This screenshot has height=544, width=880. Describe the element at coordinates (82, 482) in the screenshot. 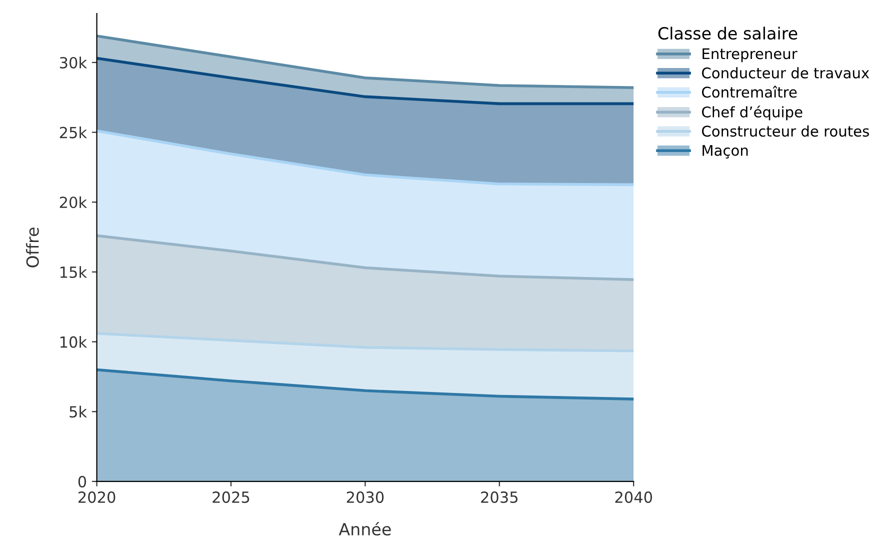

I see `y-tick-label: 0` at that location.